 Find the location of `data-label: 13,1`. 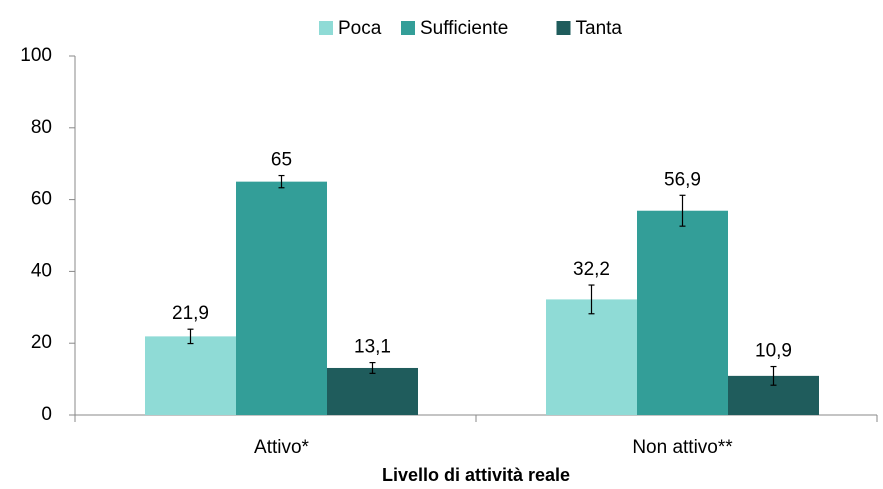

data-label: 13,1 is located at coordinates (372, 347).